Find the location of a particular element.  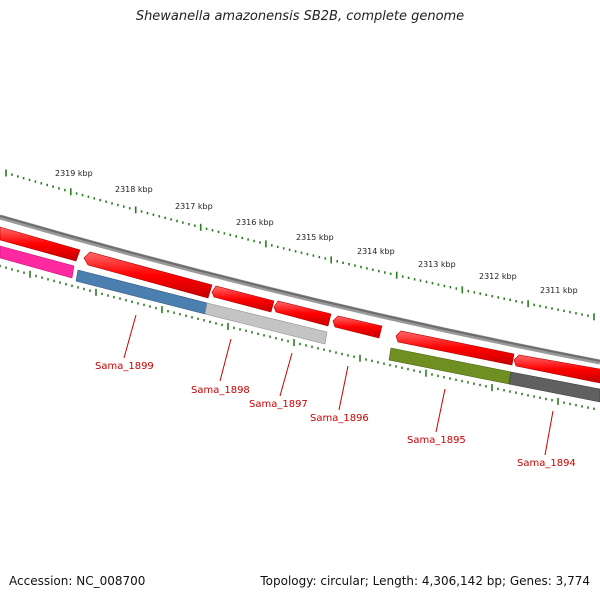

gene-label: Sama_1898 is located at coordinates (220, 390).